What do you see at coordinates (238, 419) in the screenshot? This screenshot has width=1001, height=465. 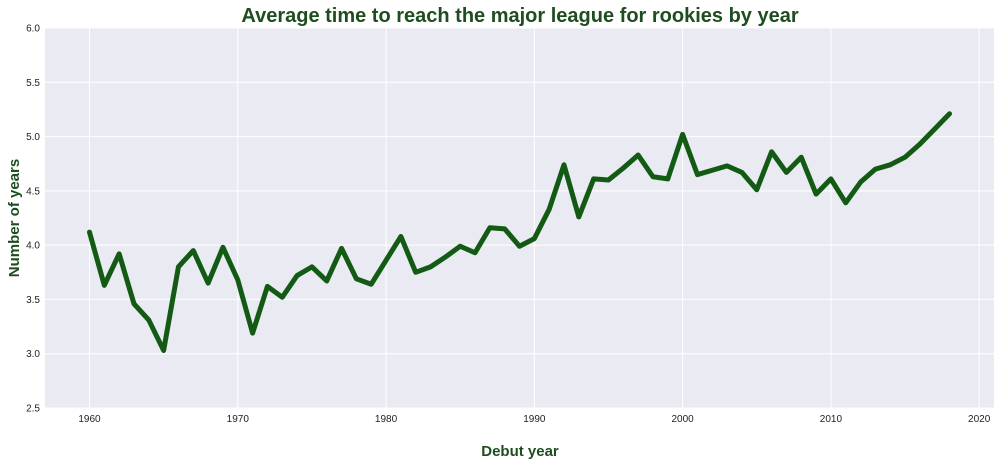 I see `x-tick-label: 1970` at bounding box center [238, 419].